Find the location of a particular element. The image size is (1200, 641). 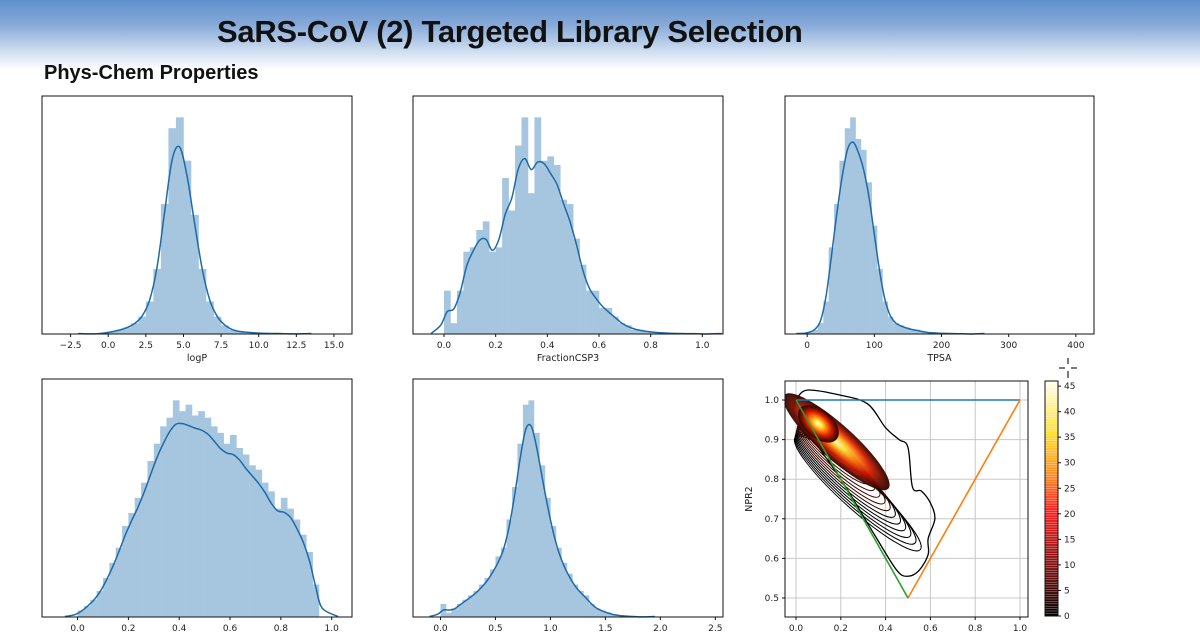

section-title: Phys-Chem Properties is located at coordinates (151, 73).